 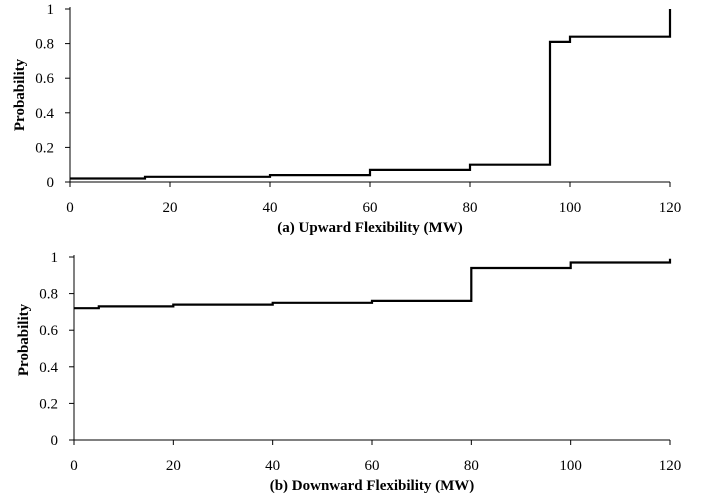 I want to click on x-axis-label: (a) Upward Flexibility (MW), so click(x=369, y=228).